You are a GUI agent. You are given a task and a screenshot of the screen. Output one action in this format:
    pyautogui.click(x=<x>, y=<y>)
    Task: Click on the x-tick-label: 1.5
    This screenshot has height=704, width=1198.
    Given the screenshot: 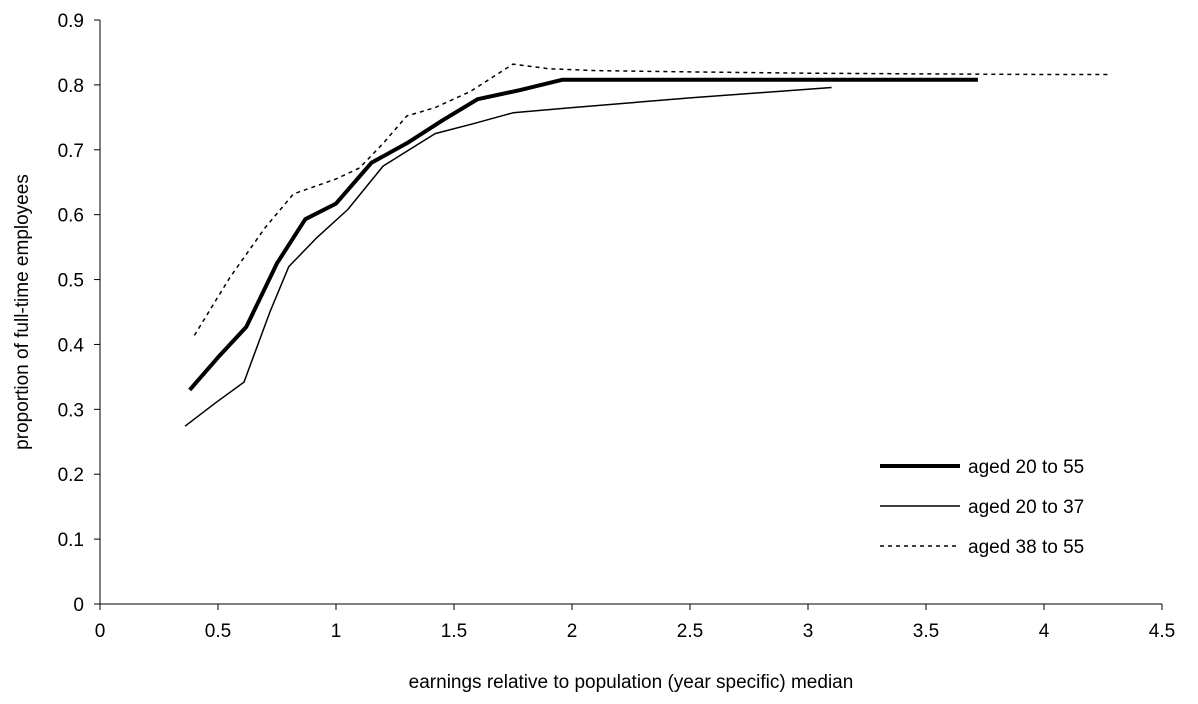 What is the action you would take?
    pyautogui.click(x=454, y=631)
    